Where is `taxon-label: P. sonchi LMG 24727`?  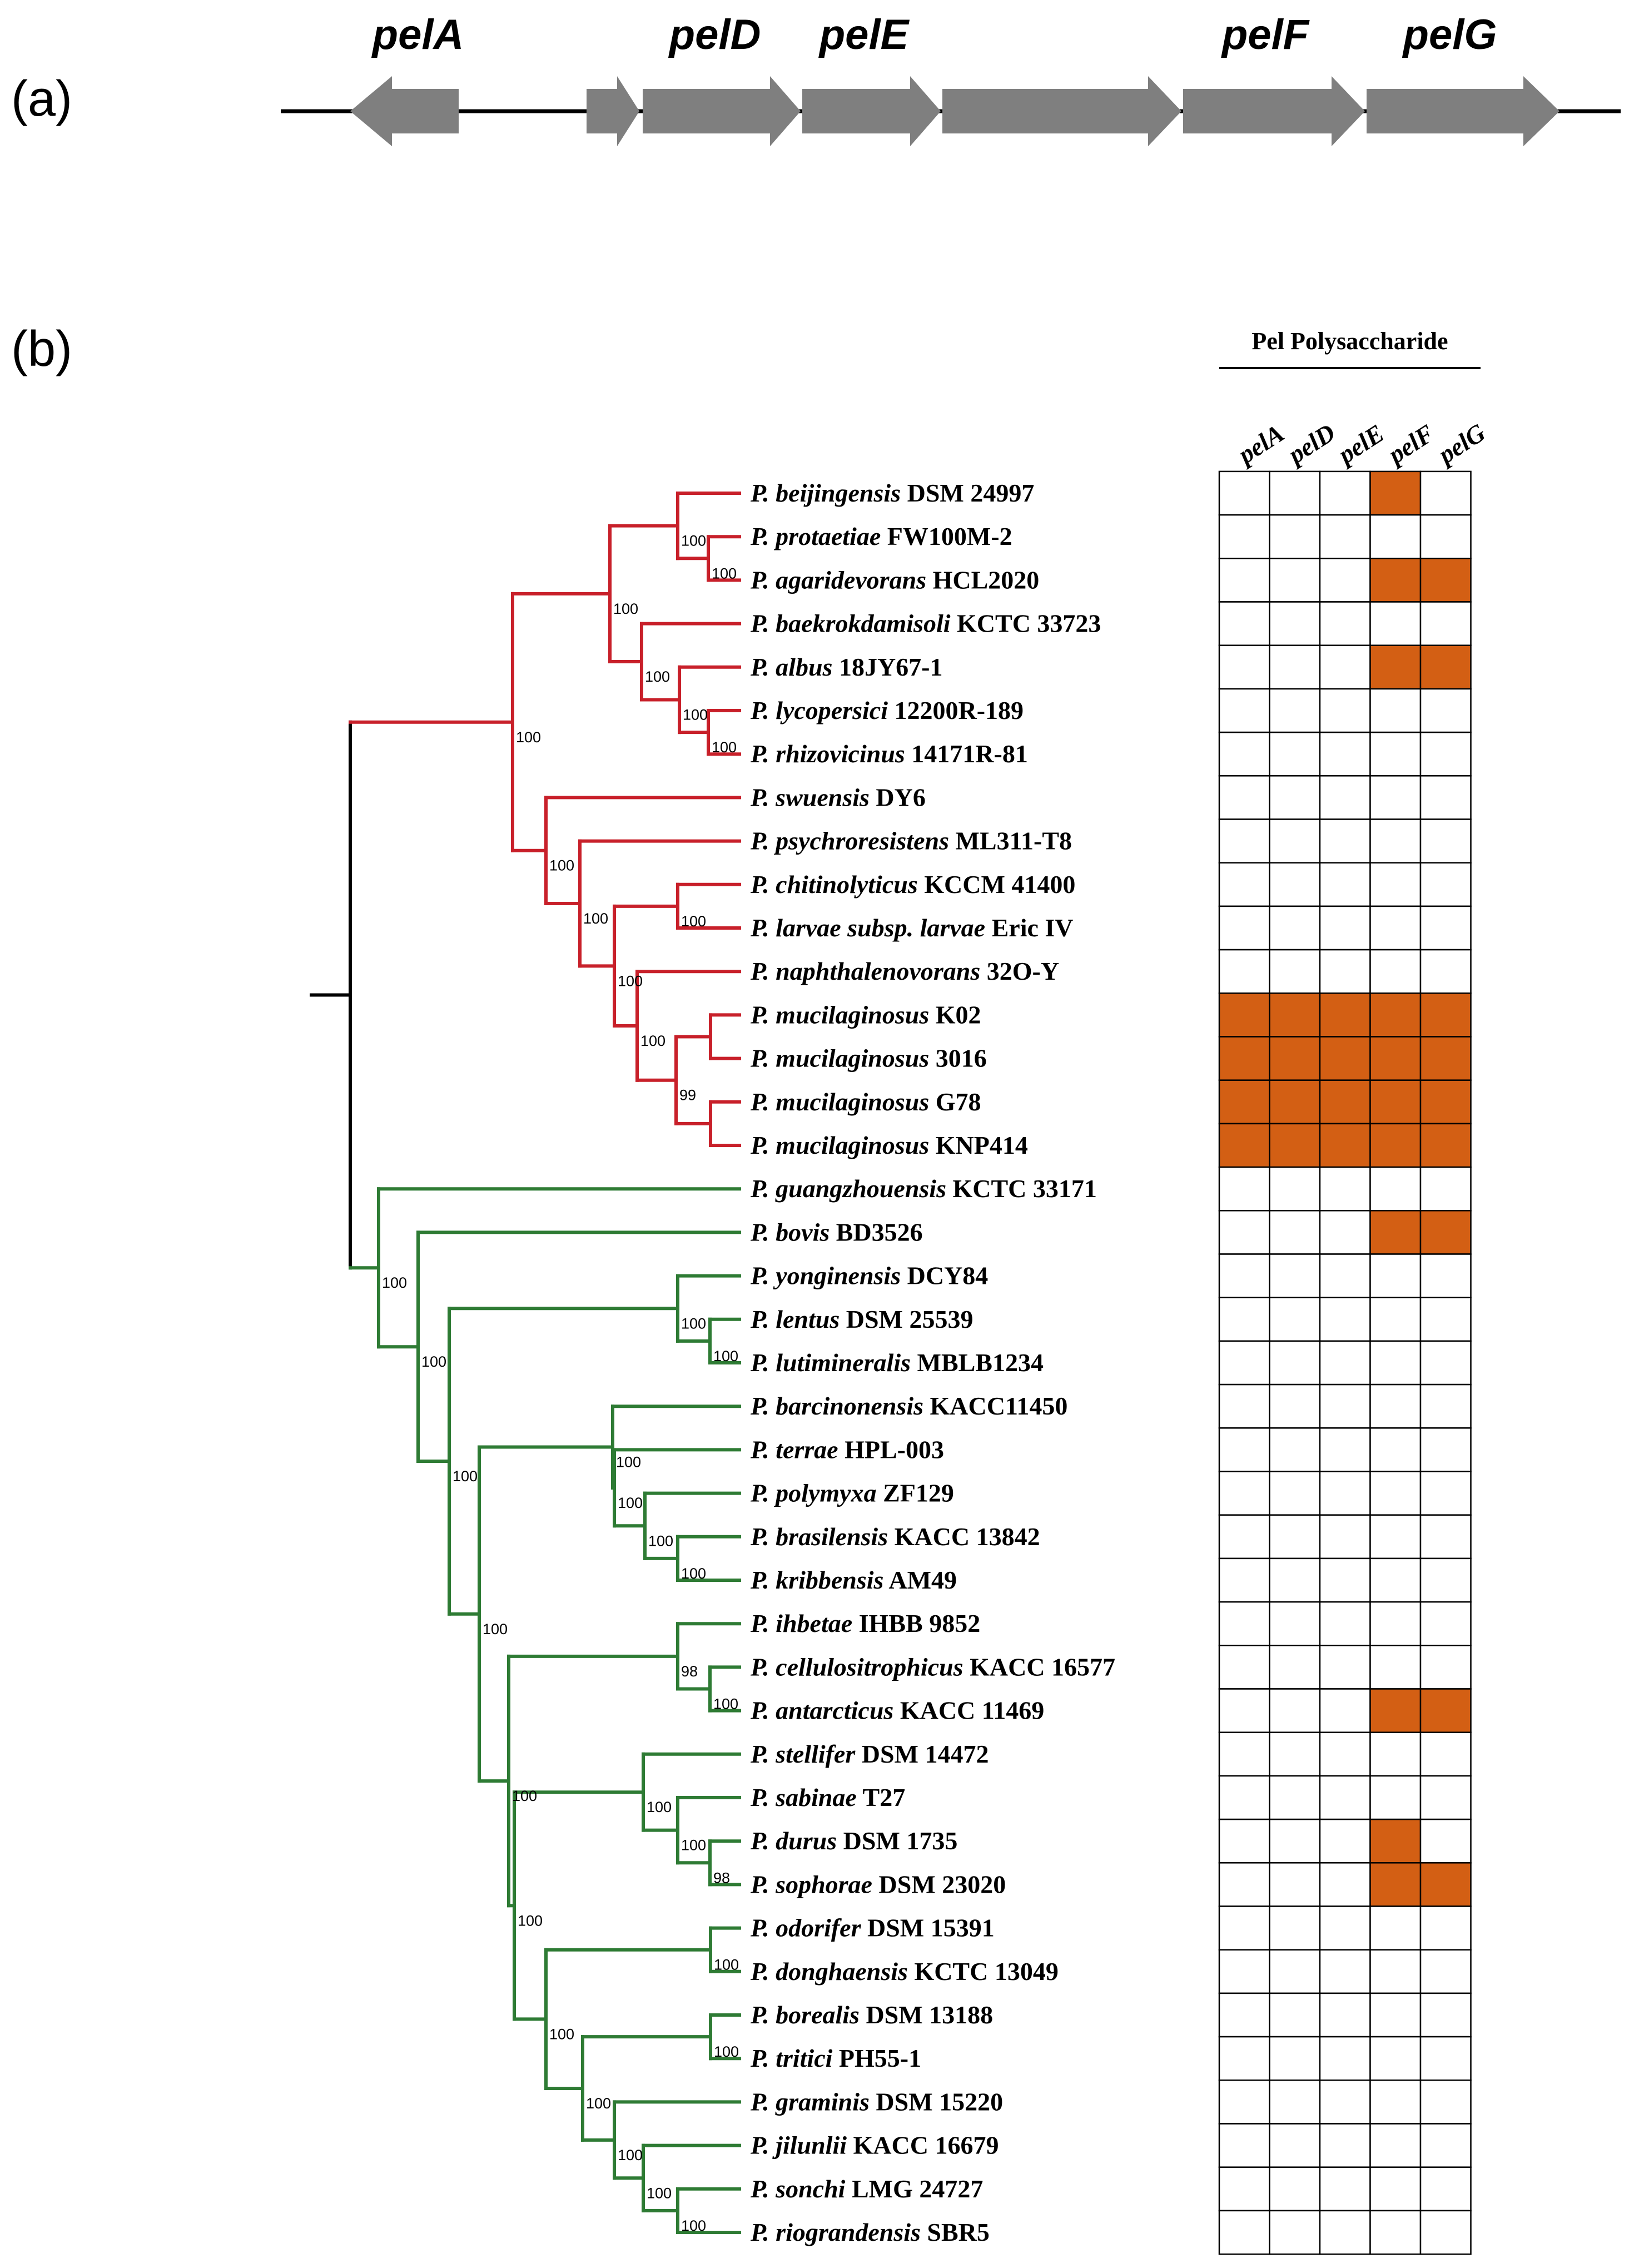 taxon-label: P. sonchi LMG 24727 is located at coordinates (866, 2189).